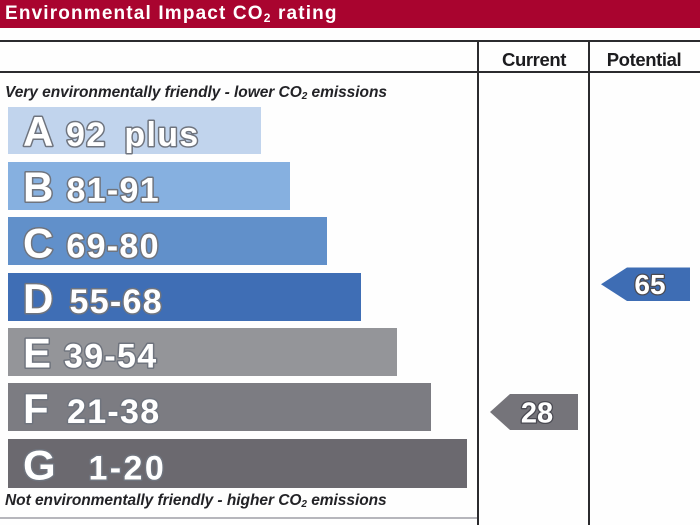 This screenshot has width=700, height=525. What do you see at coordinates (38, 187) in the screenshot?
I see `svg-text: B` at bounding box center [38, 187].